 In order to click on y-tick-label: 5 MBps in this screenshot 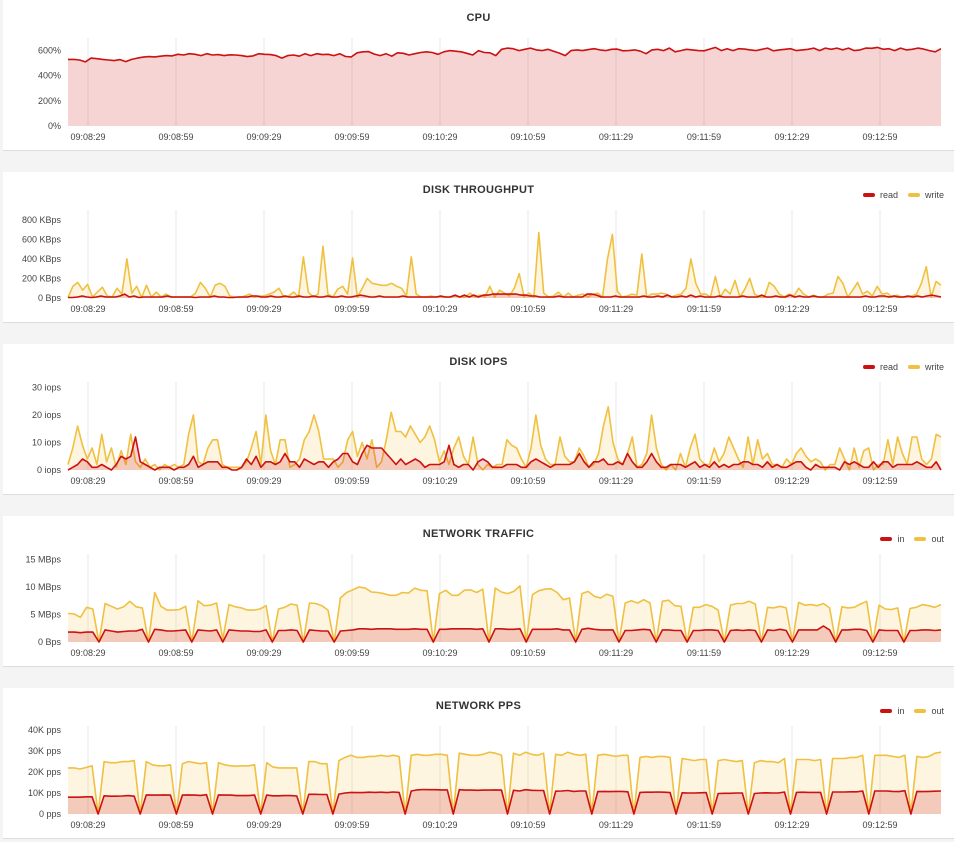, I will do `click(45, 615)`.